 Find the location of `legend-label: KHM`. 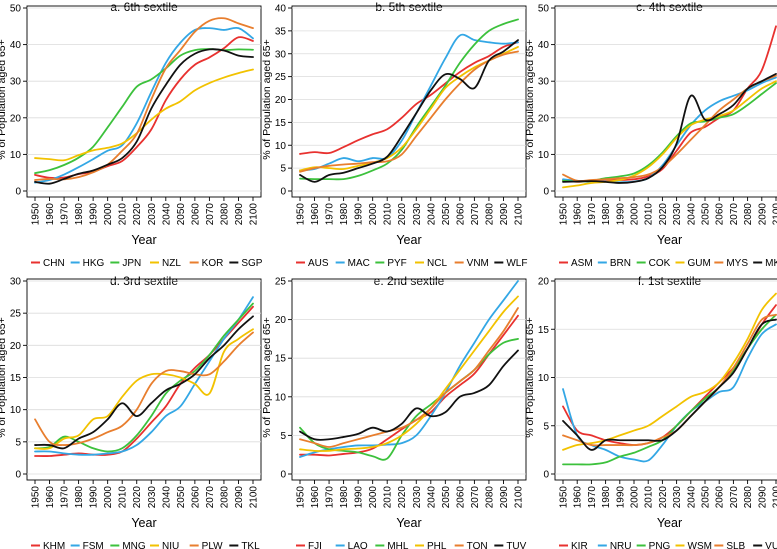

legend-label: KHM is located at coordinates (54, 545).